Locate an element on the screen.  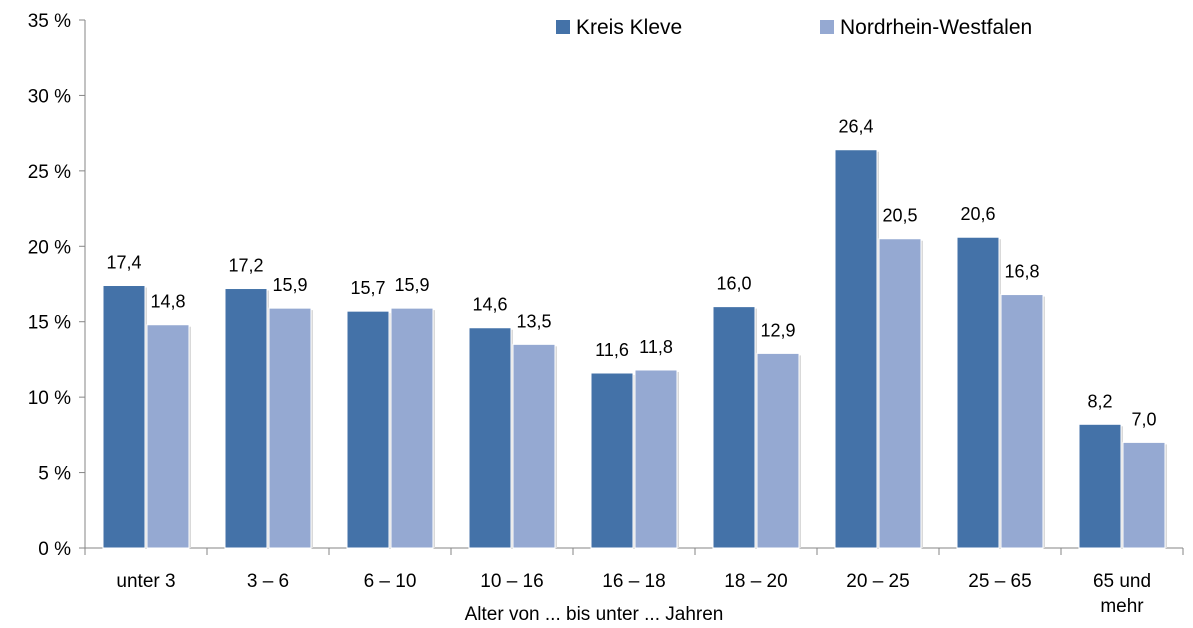
data-label: 17,4 is located at coordinates (123, 263).